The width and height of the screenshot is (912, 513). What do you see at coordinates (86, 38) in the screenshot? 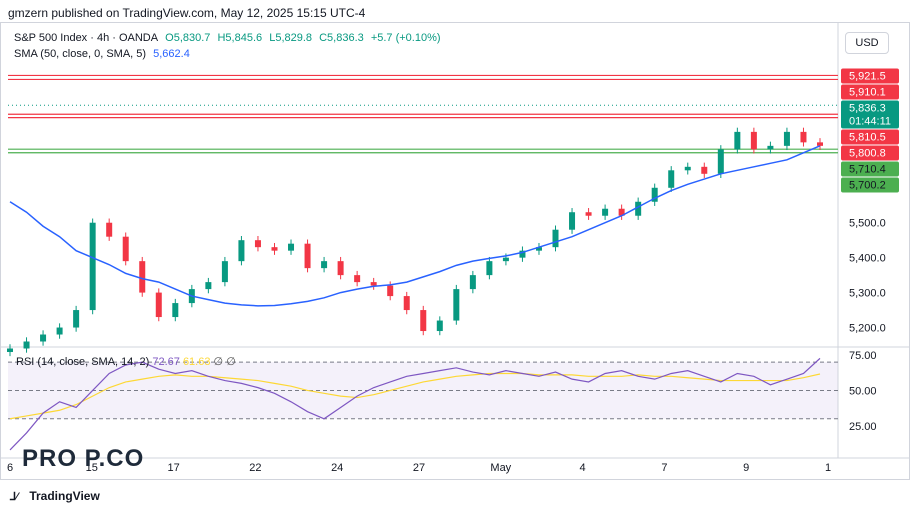
I see `symbol-name: S&P 500 Index · 4h · OANDA` at bounding box center [86, 38].